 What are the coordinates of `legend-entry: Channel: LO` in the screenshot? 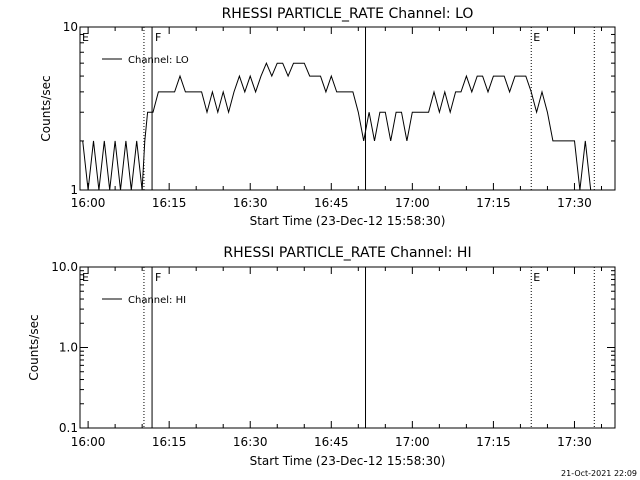 It's located at (158, 60).